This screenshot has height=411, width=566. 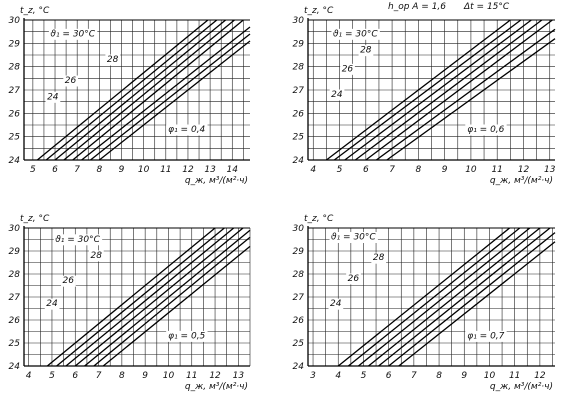 I want to click on phi-label: φ₁ = 0,4, so click(x=186, y=130).